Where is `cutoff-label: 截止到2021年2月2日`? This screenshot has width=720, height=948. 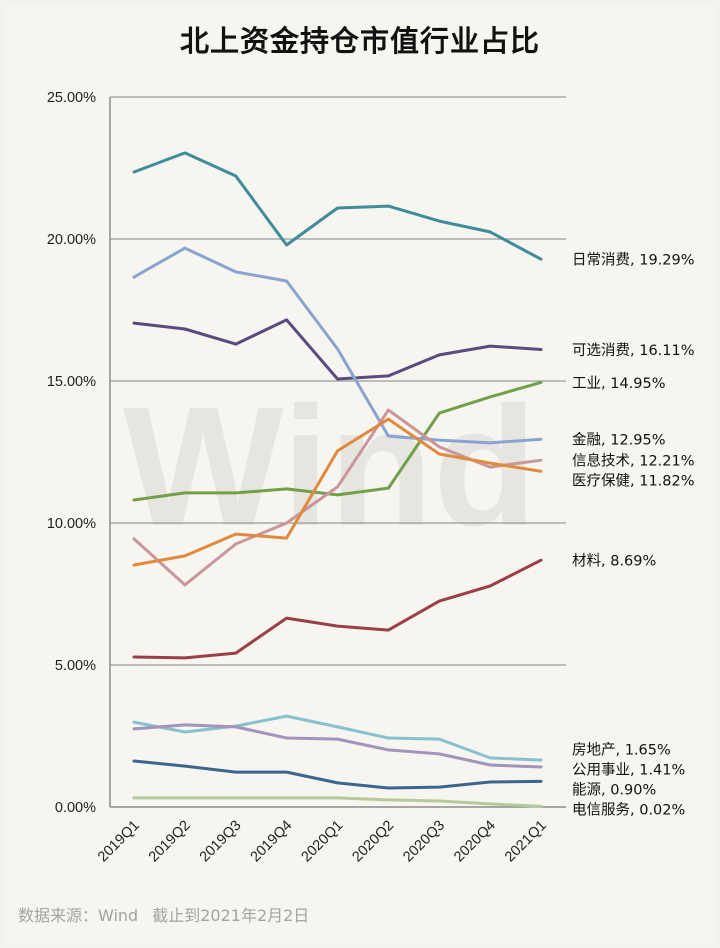 cutoff-label: 截止到2021年2月2日 is located at coordinates (231, 915).